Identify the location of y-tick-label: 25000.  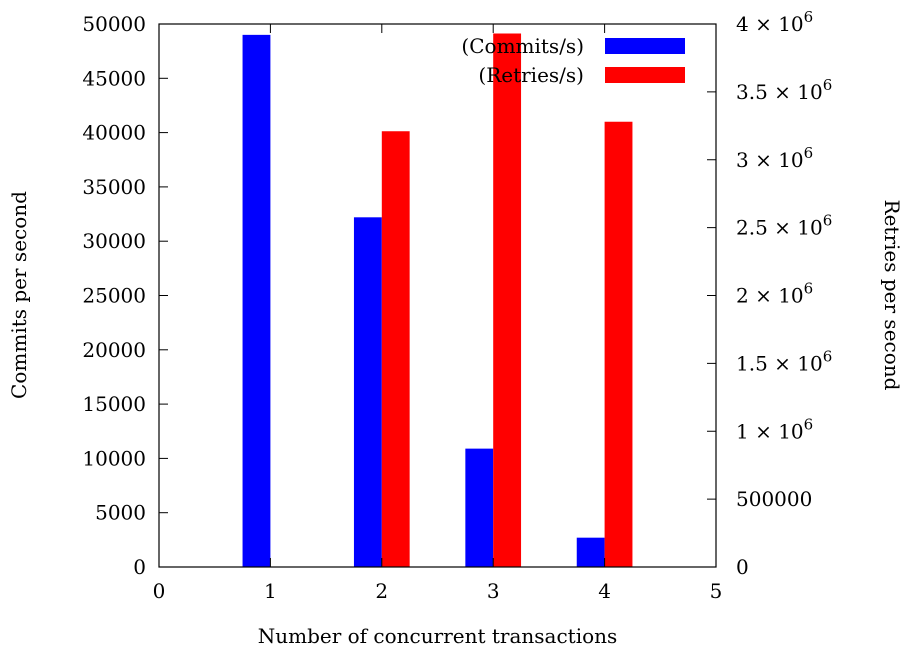
(114, 296).